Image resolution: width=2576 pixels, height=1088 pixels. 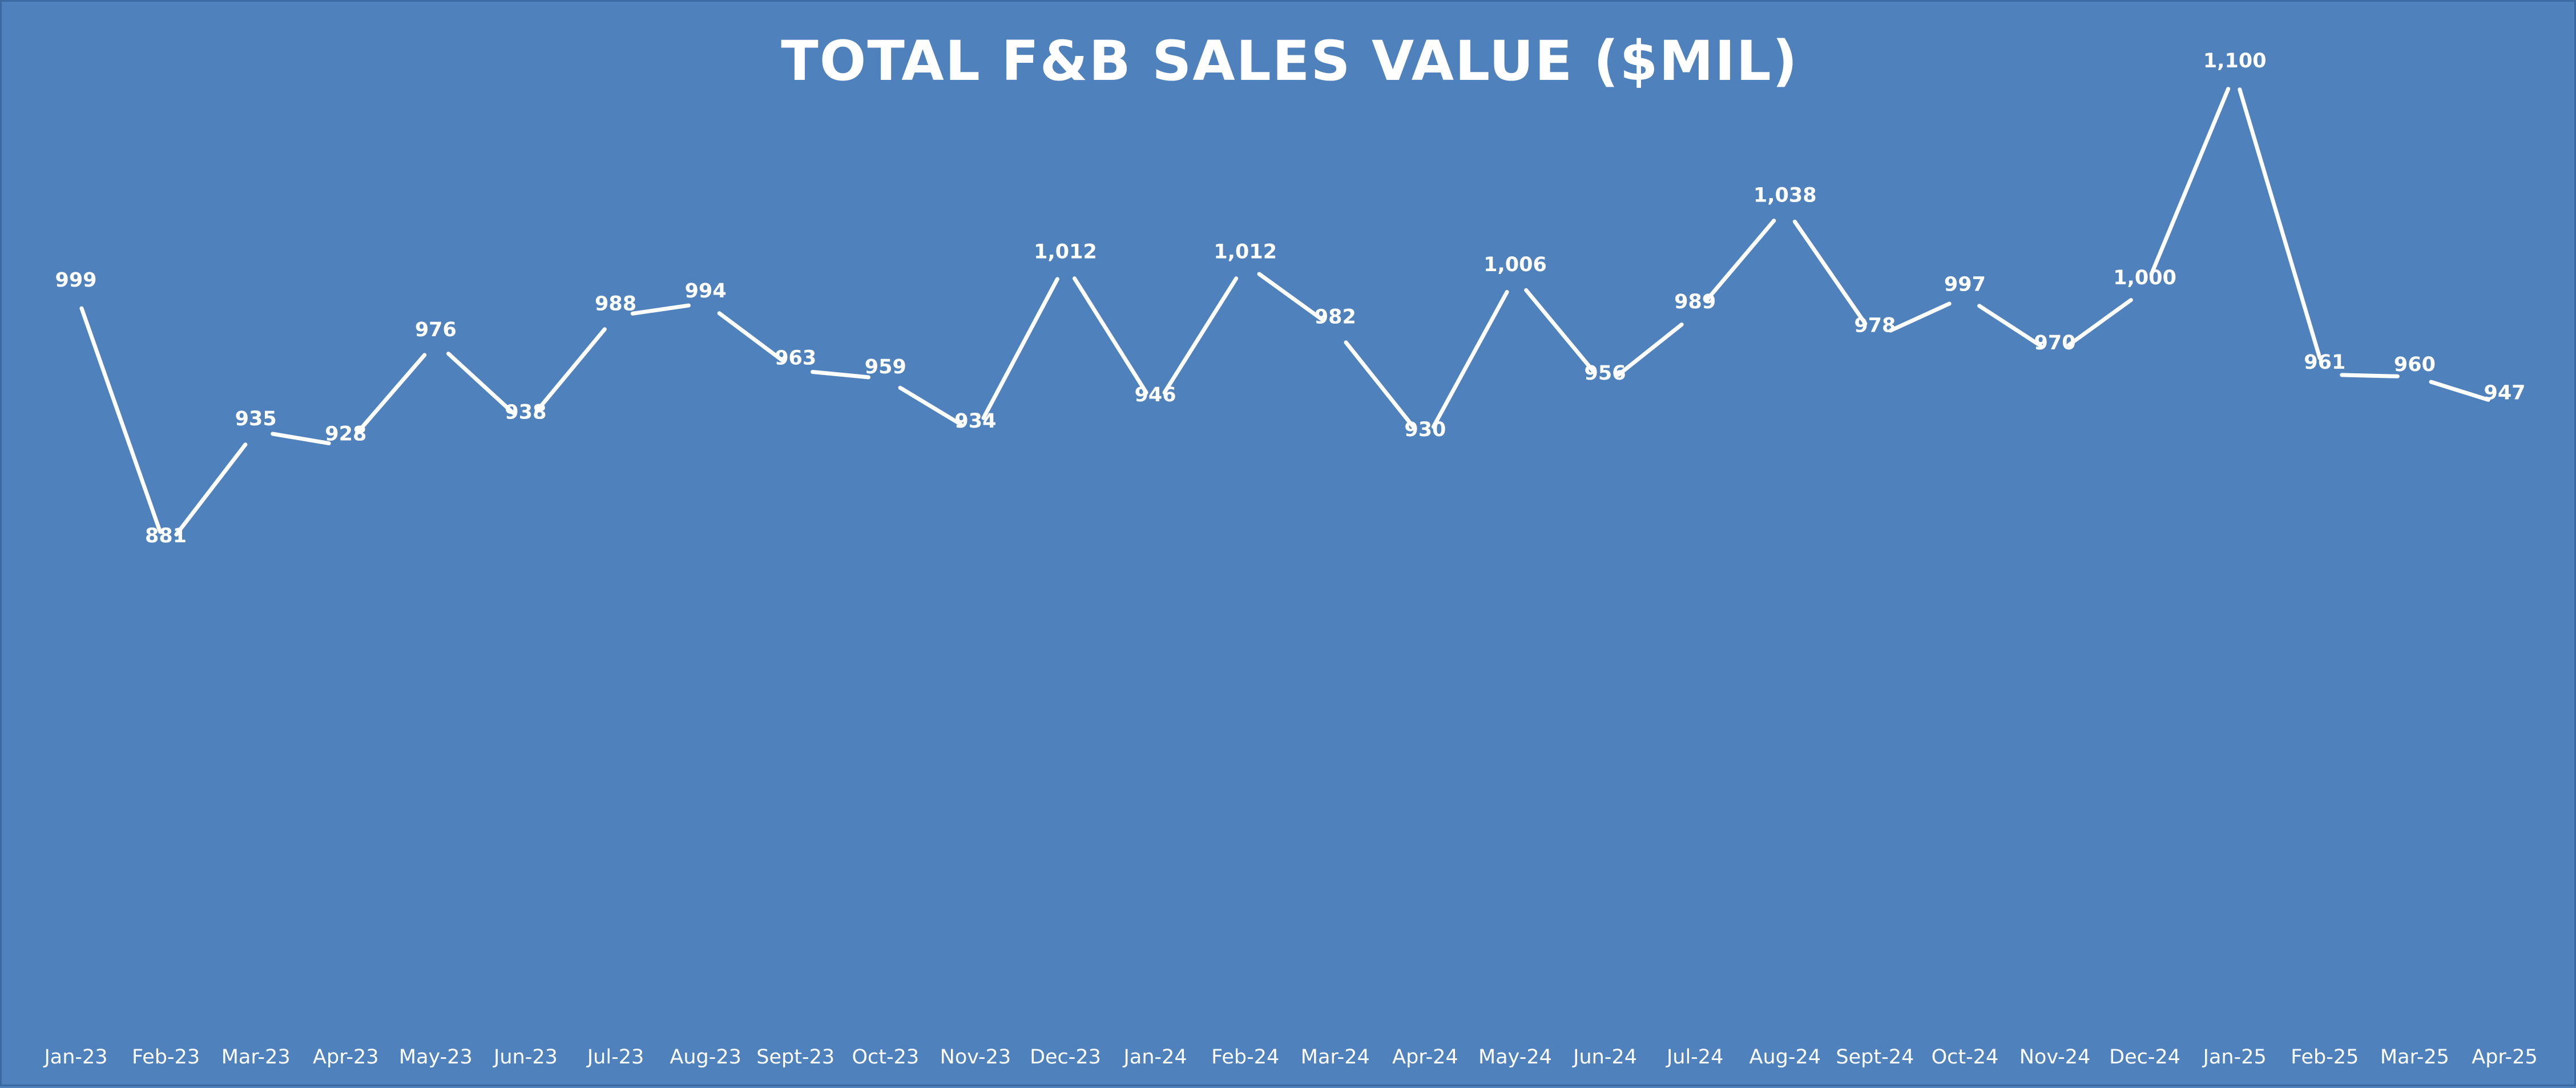 I want to click on data-label: 970, so click(x=2055, y=343).